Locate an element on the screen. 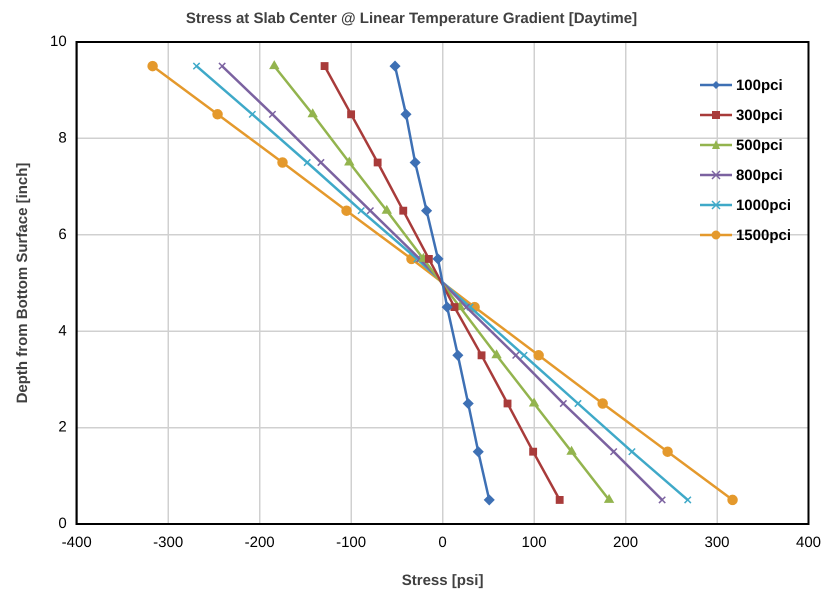 The width and height of the screenshot is (831, 600). y-tick-label: 8 is located at coordinates (62, 138).